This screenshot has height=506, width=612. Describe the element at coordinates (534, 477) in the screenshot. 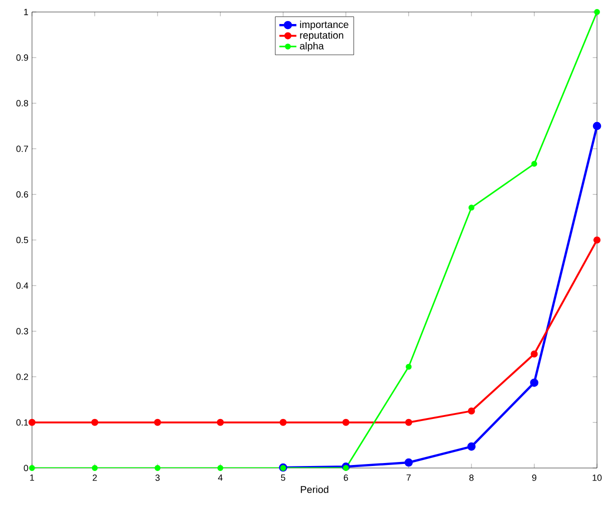

I see `x-tick-label: 9` at that location.